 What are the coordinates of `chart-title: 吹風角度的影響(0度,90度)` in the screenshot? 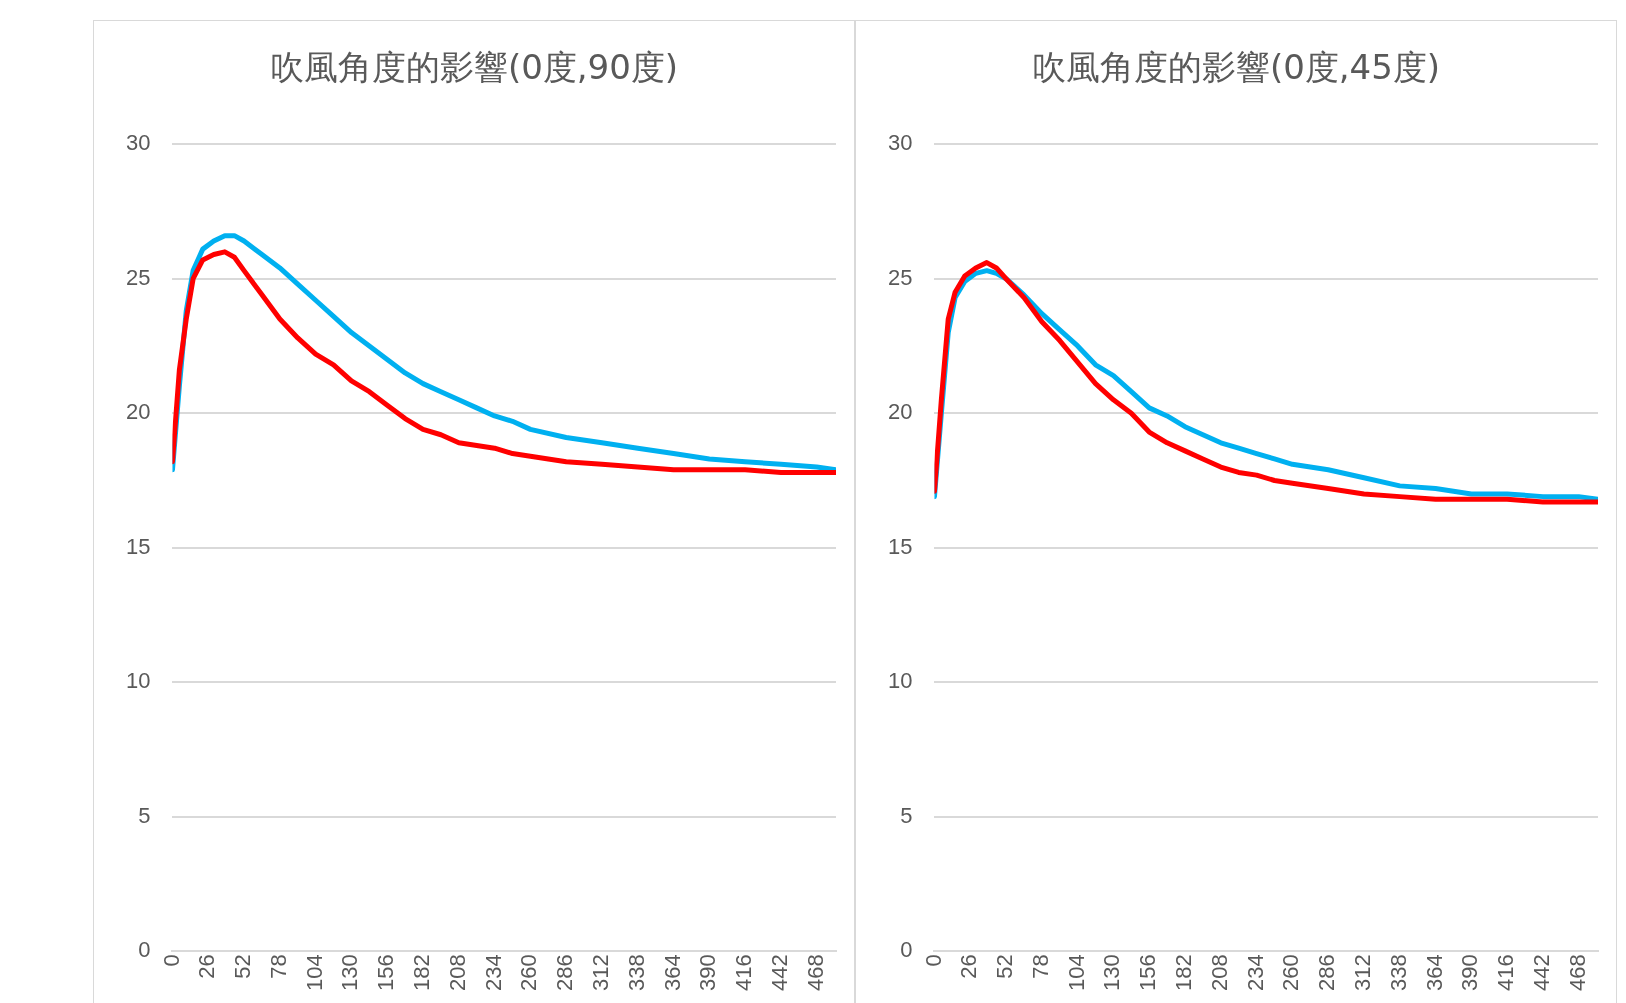 It's located at (474, 67).